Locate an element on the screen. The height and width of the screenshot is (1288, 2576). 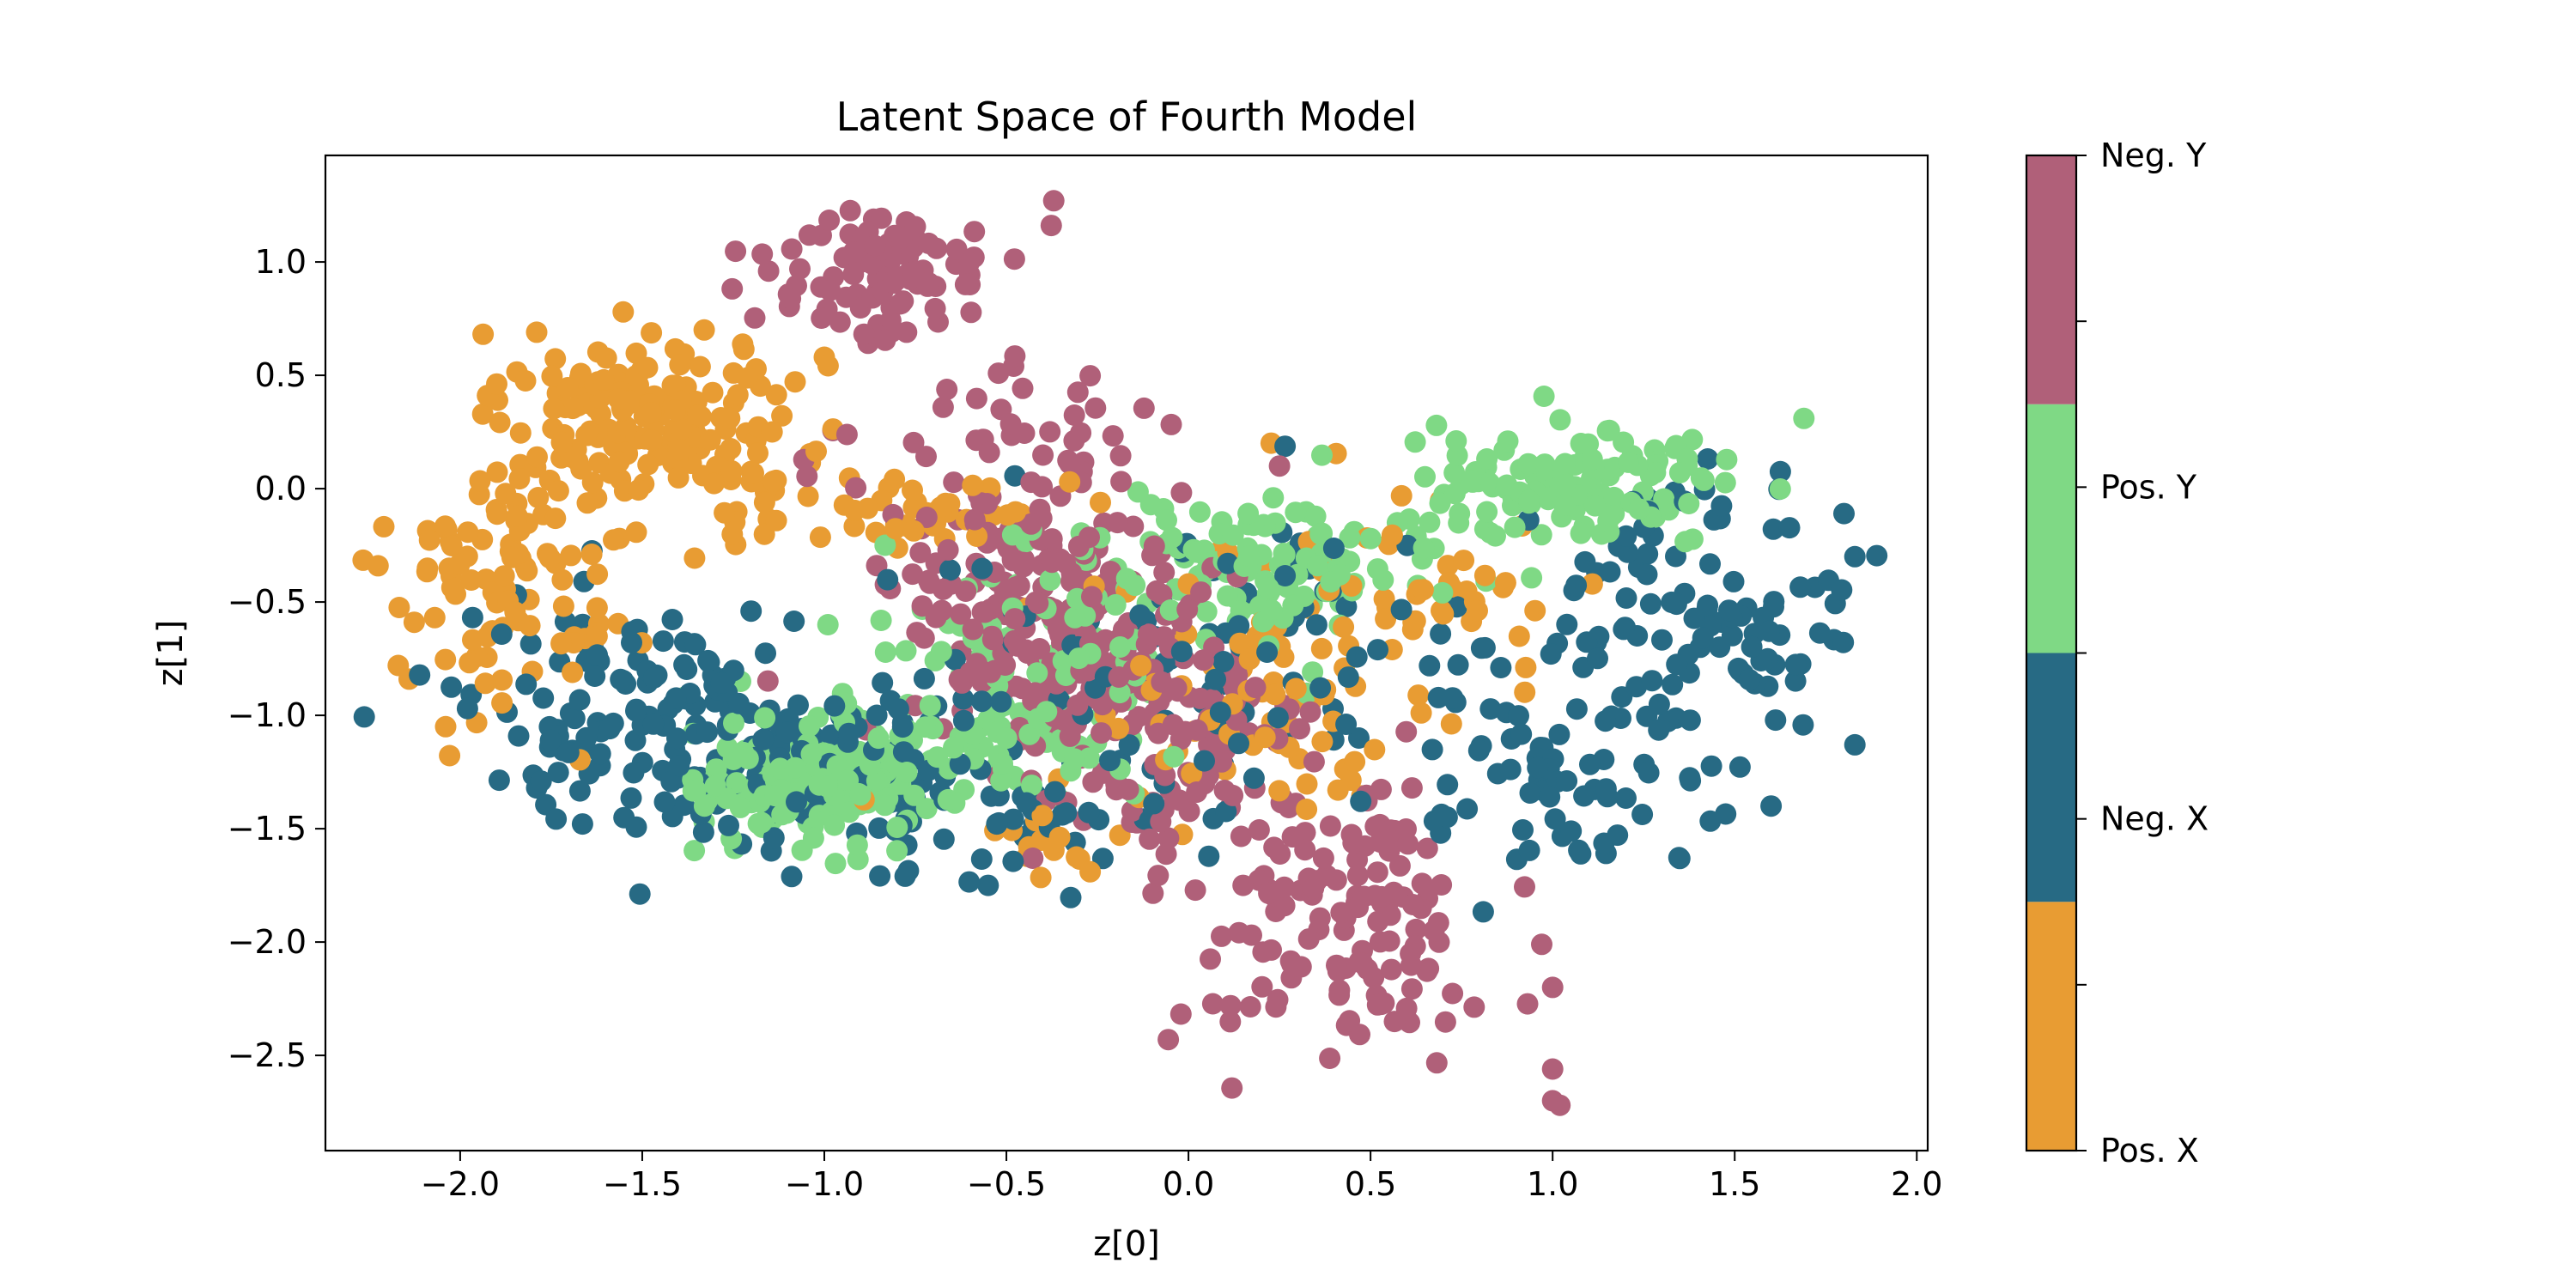
colorbar-segment-pos-y is located at coordinates (2051, 528).